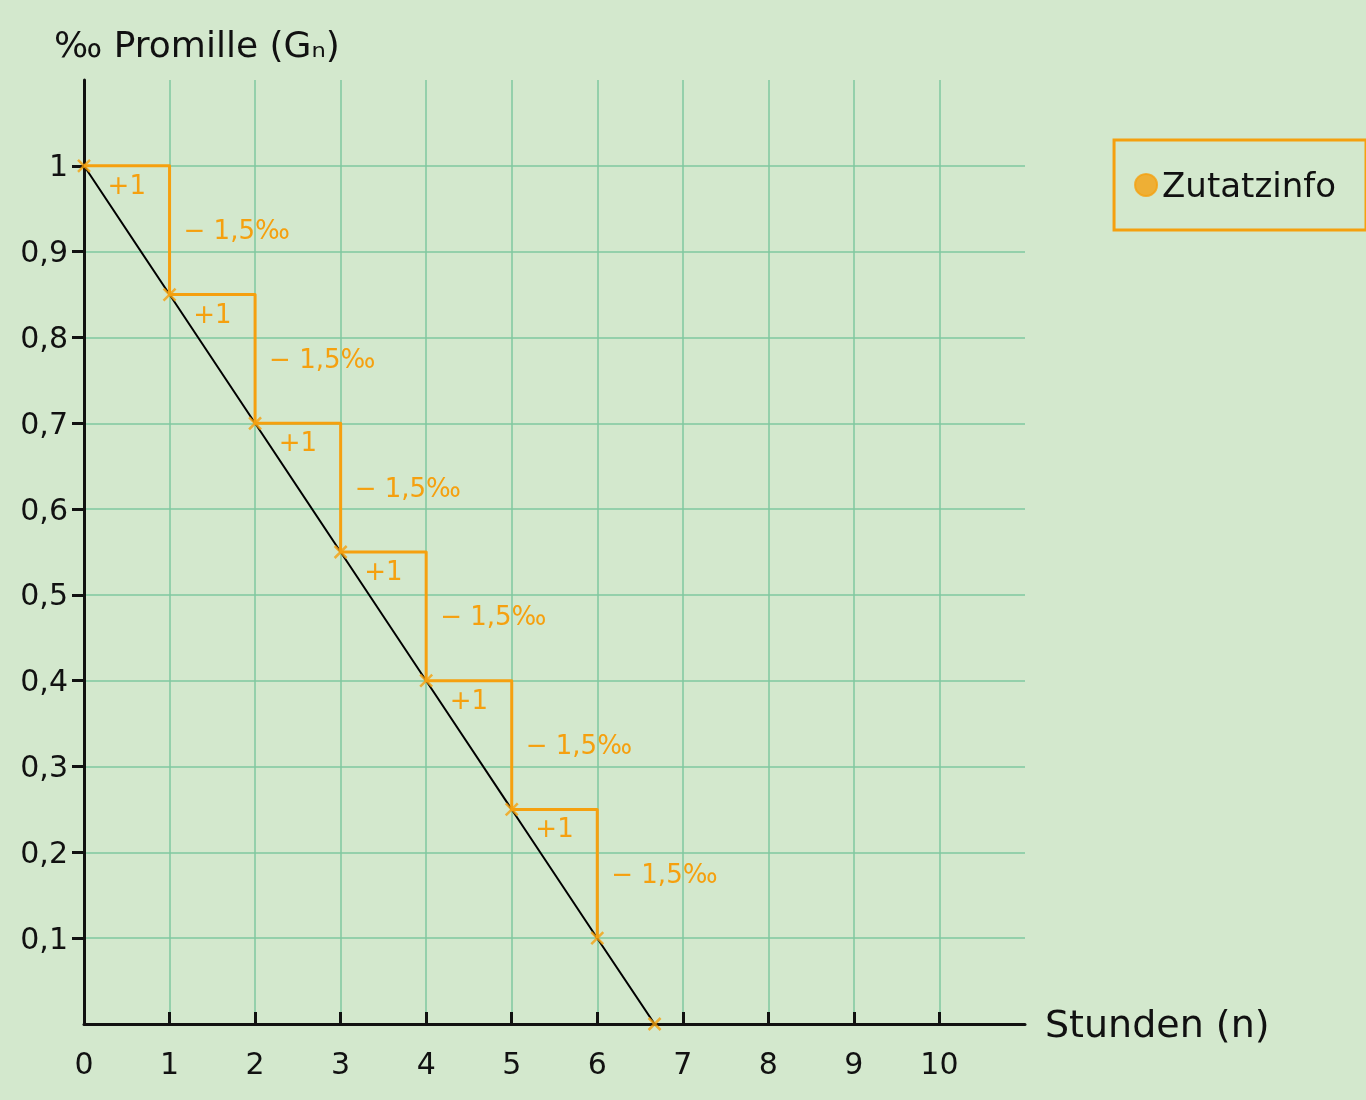 The height and width of the screenshot is (1100, 1366). Describe the element at coordinates (683, 1063) in the screenshot. I see `x-tick-label: 7` at that location.